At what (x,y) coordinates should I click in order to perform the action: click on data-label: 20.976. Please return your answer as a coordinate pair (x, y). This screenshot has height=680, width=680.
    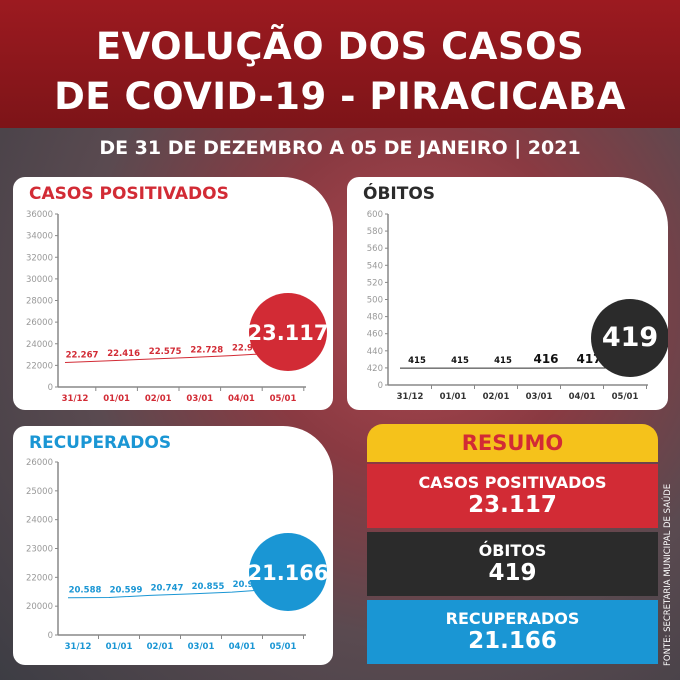
    Looking at the image, I should click on (249, 585).